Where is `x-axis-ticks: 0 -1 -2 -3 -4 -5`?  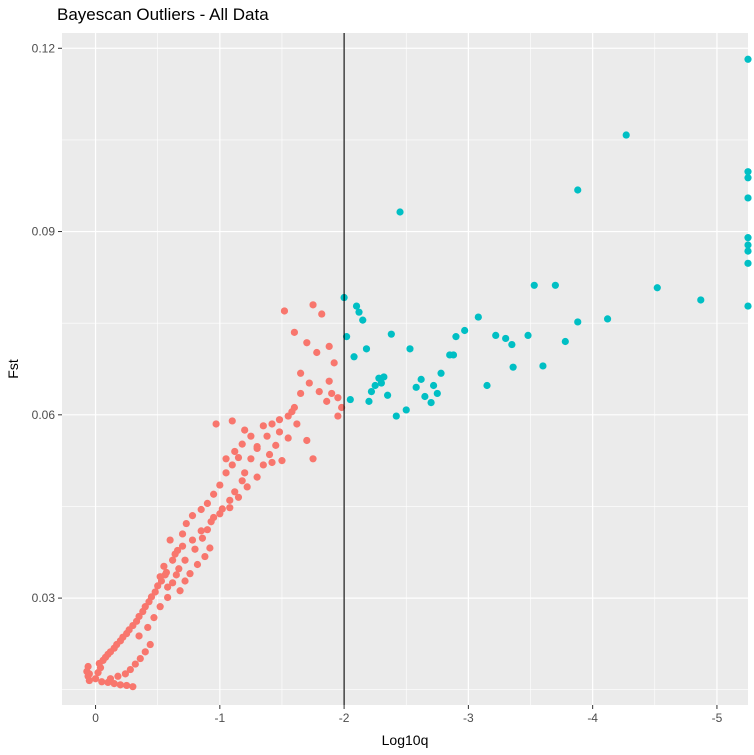
x-axis-ticks: 0 -1 -2 -3 -4 -5 is located at coordinates (407, 715).